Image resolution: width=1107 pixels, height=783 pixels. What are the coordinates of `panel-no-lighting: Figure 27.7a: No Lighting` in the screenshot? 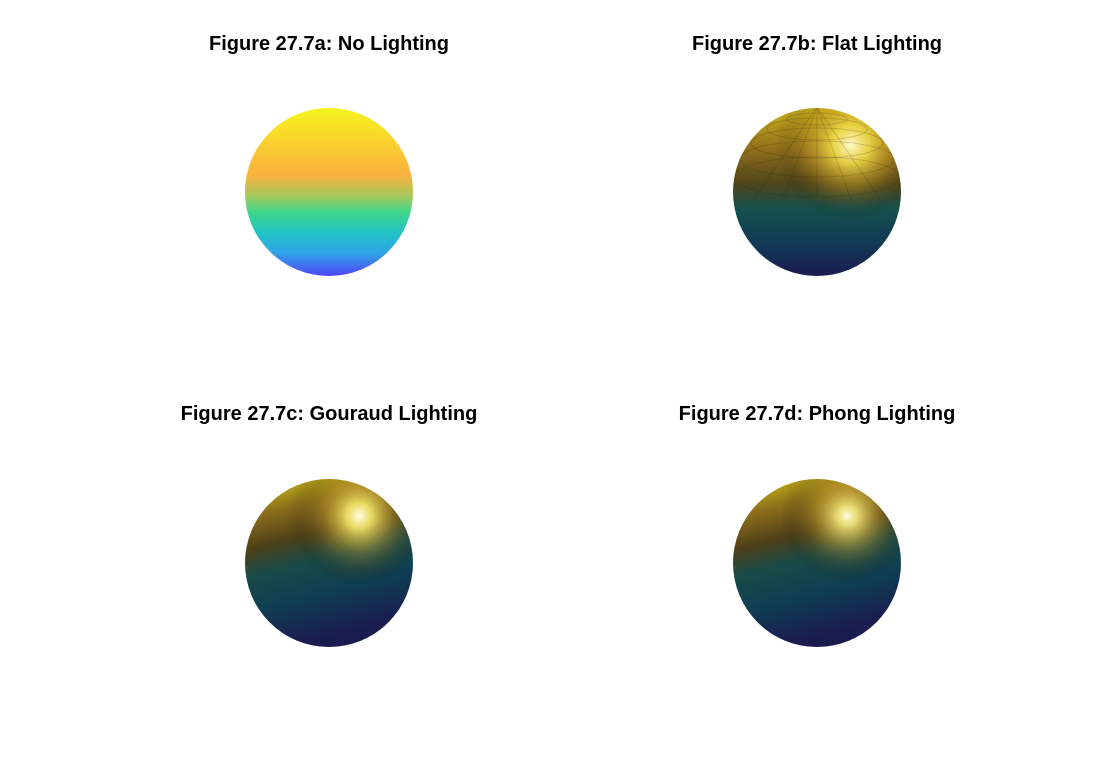 It's located at (329, 182).